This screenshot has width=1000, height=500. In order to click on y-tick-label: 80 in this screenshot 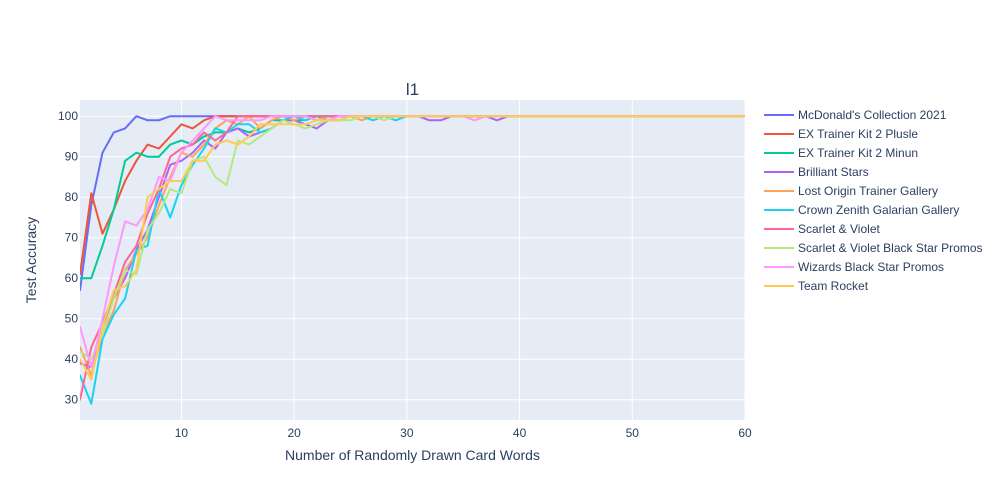, I will do `click(72, 197)`.